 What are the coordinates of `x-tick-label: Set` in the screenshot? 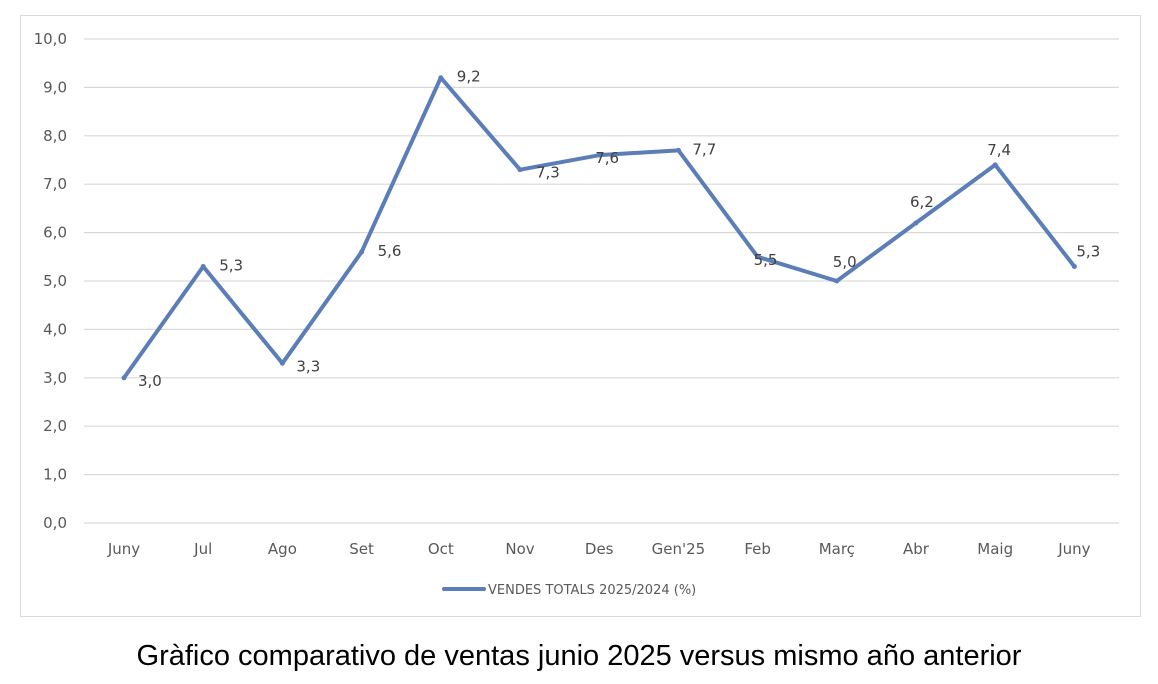 It's located at (361, 549).